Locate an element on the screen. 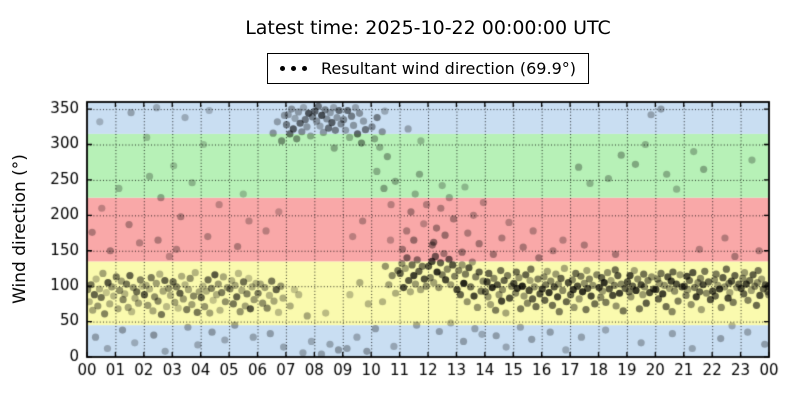  legend-box: Resultant wind direction (69.9°) is located at coordinates (428, 68).